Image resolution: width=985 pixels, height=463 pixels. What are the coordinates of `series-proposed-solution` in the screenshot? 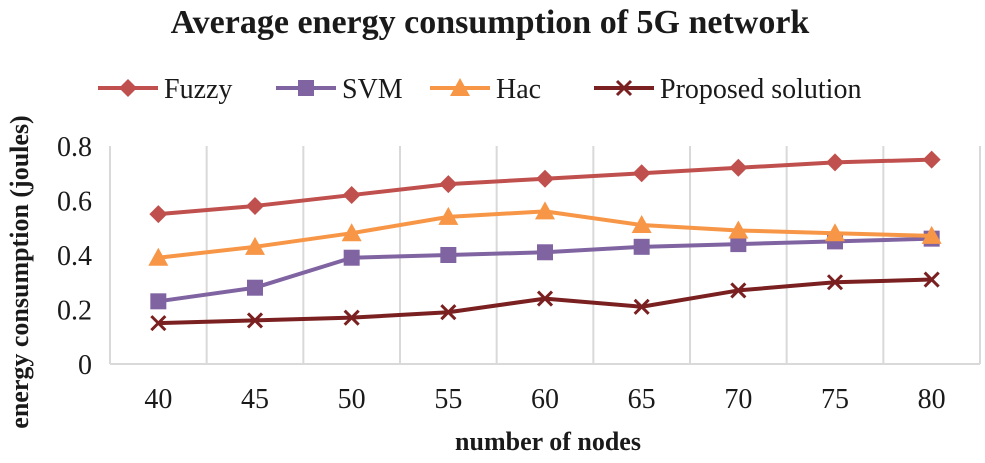 It's located at (545, 301).